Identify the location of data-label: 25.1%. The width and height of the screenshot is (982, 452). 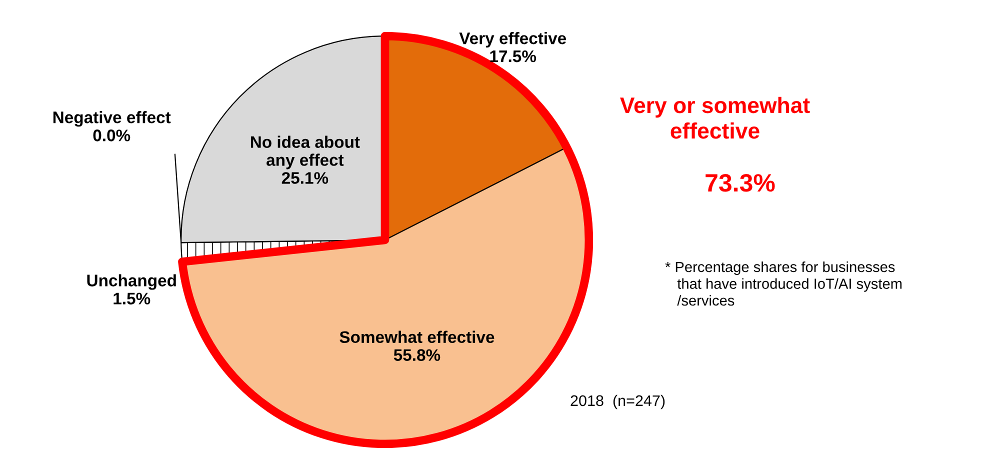
(305, 178).